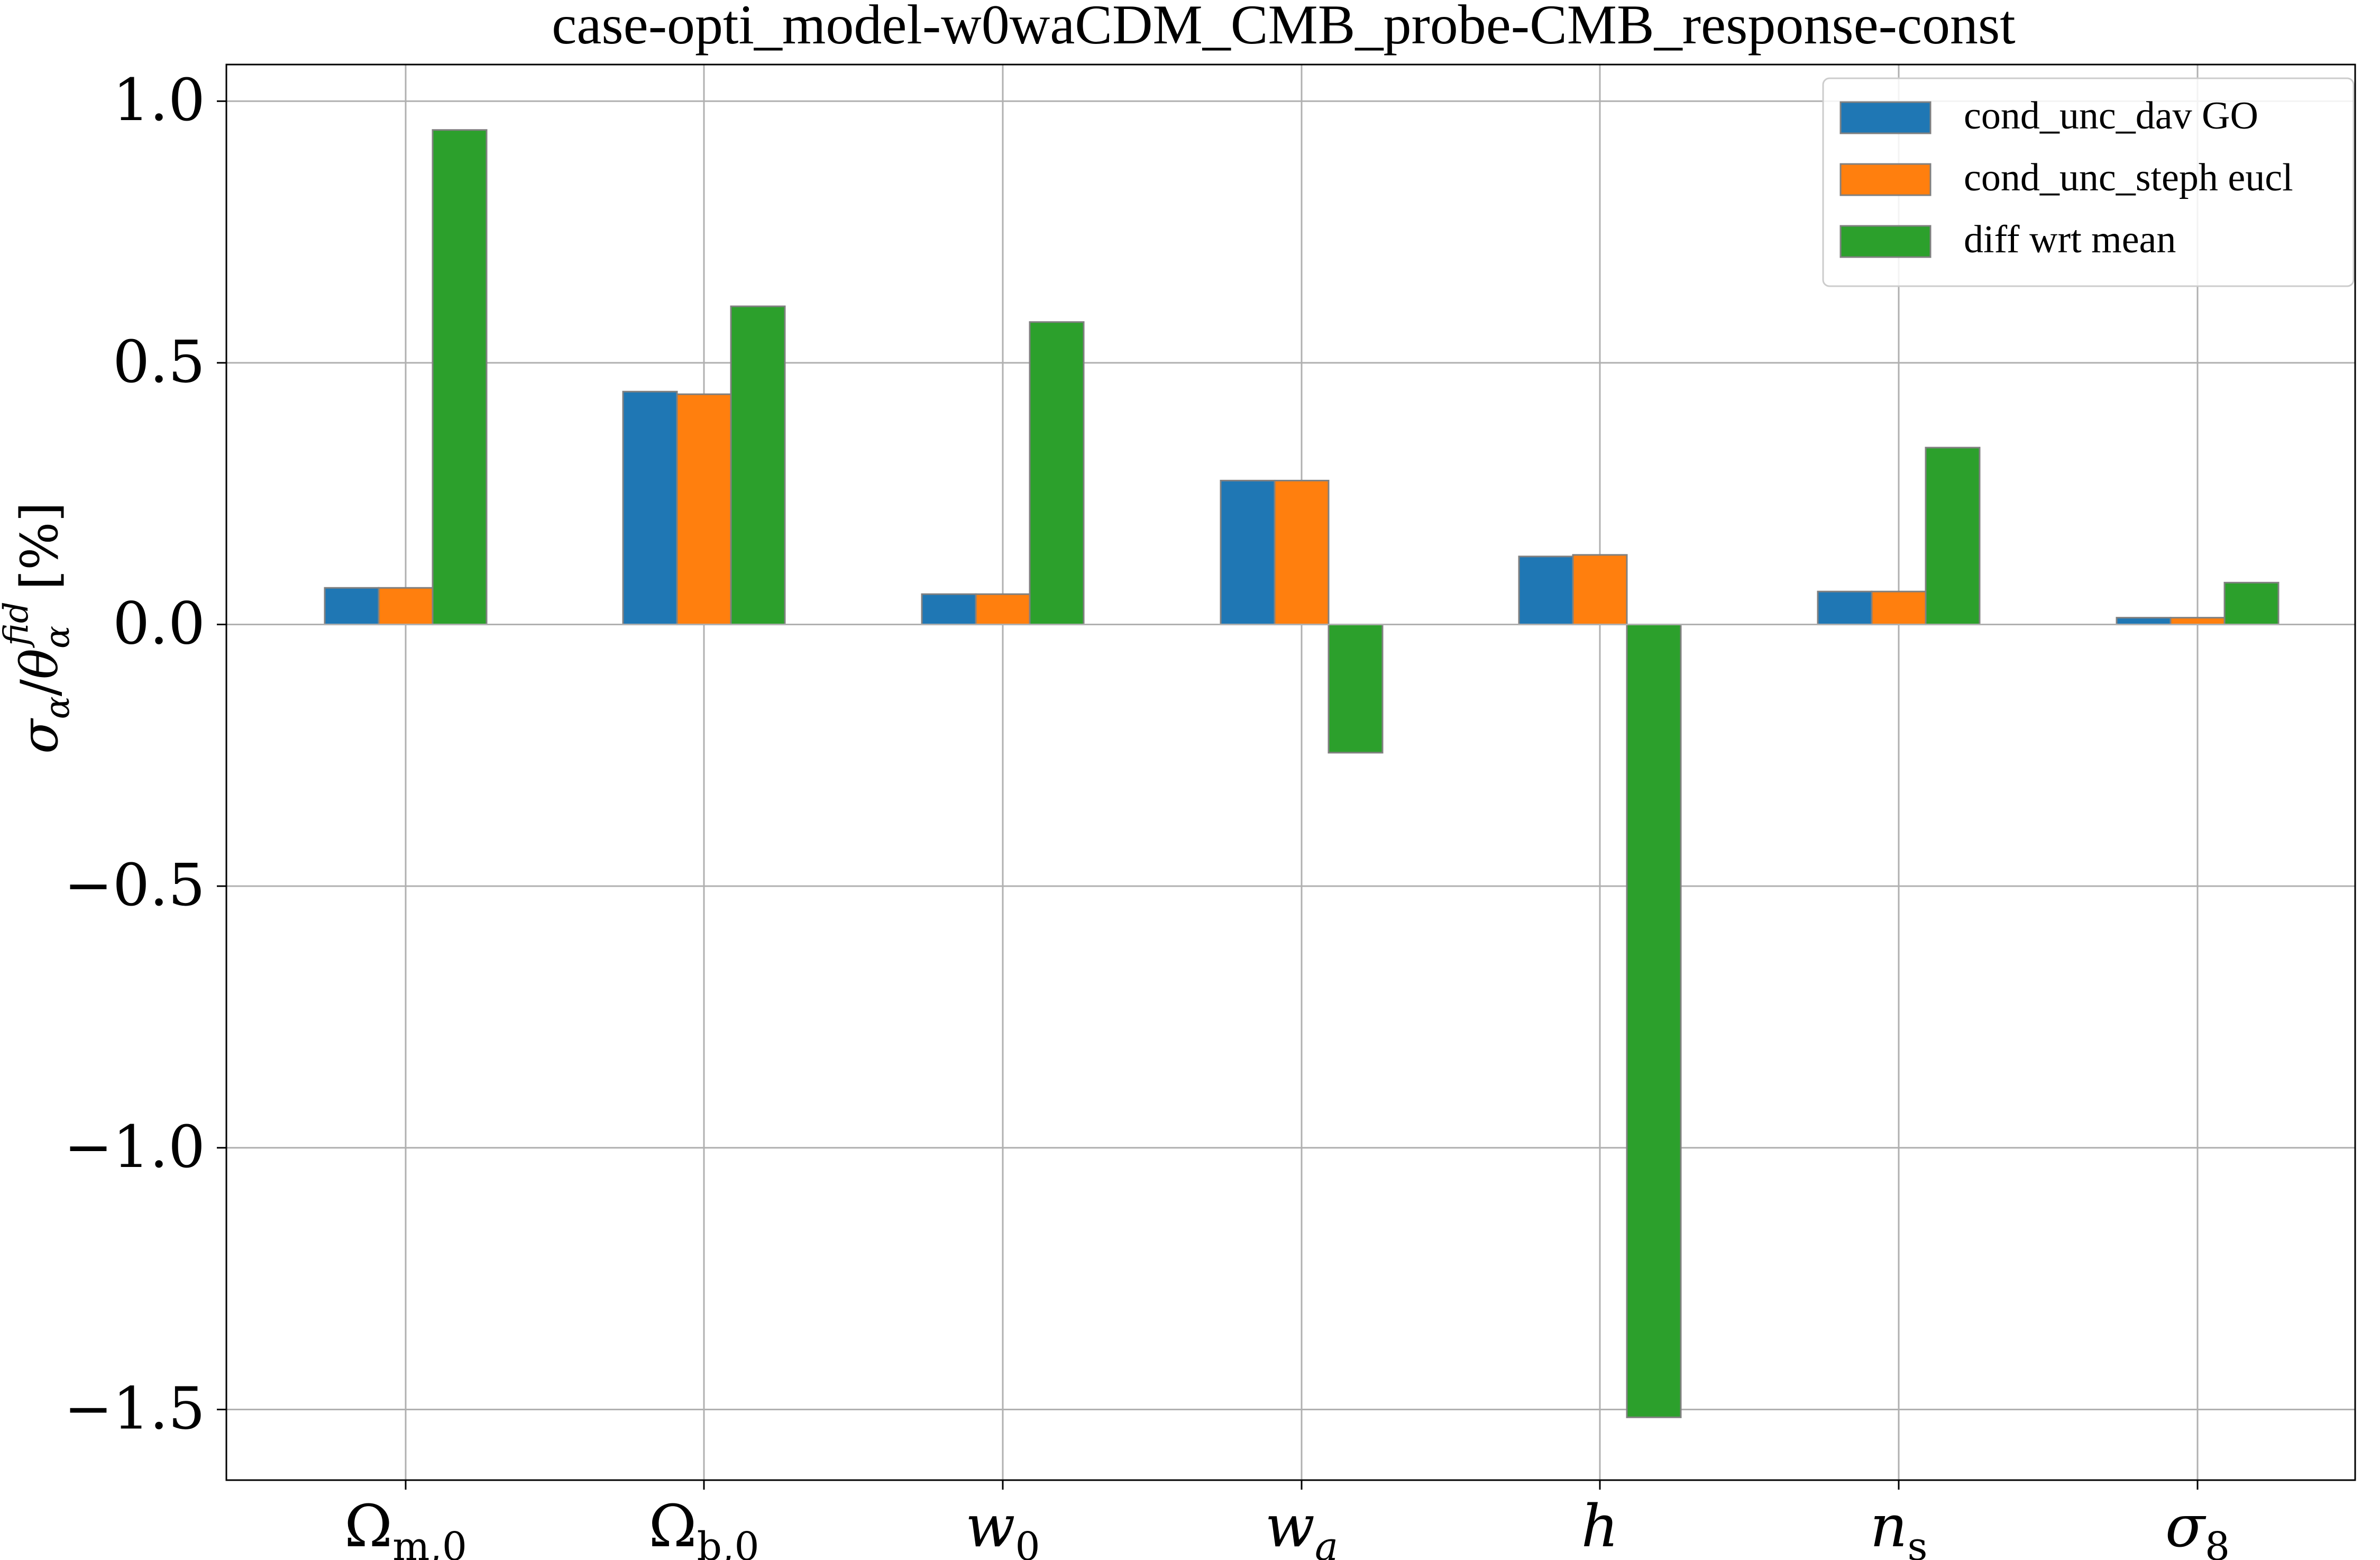 The height and width of the screenshot is (1560, 2380). I want to click on x-tick-label: w0, so click(1002, 1526).